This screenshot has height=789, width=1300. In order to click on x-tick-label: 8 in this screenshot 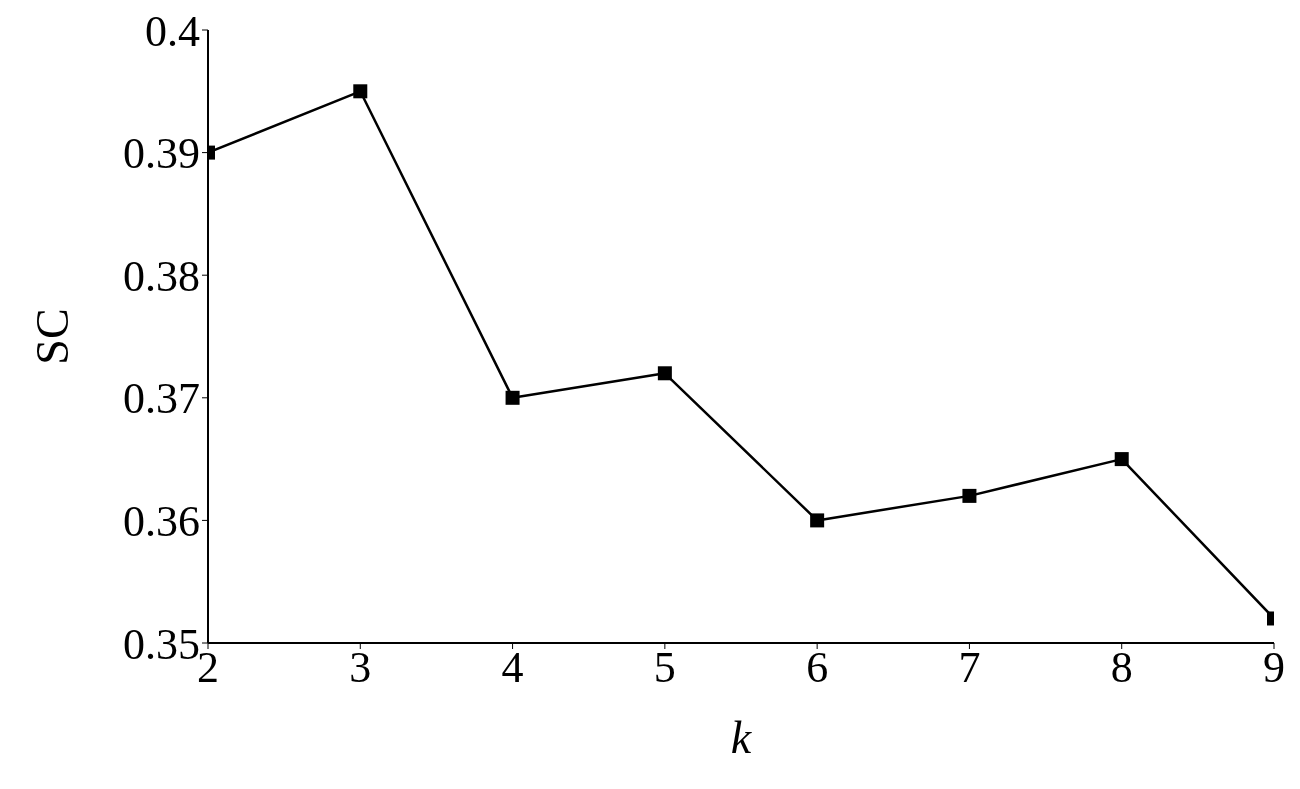, I will do `click(1121, 668)`.